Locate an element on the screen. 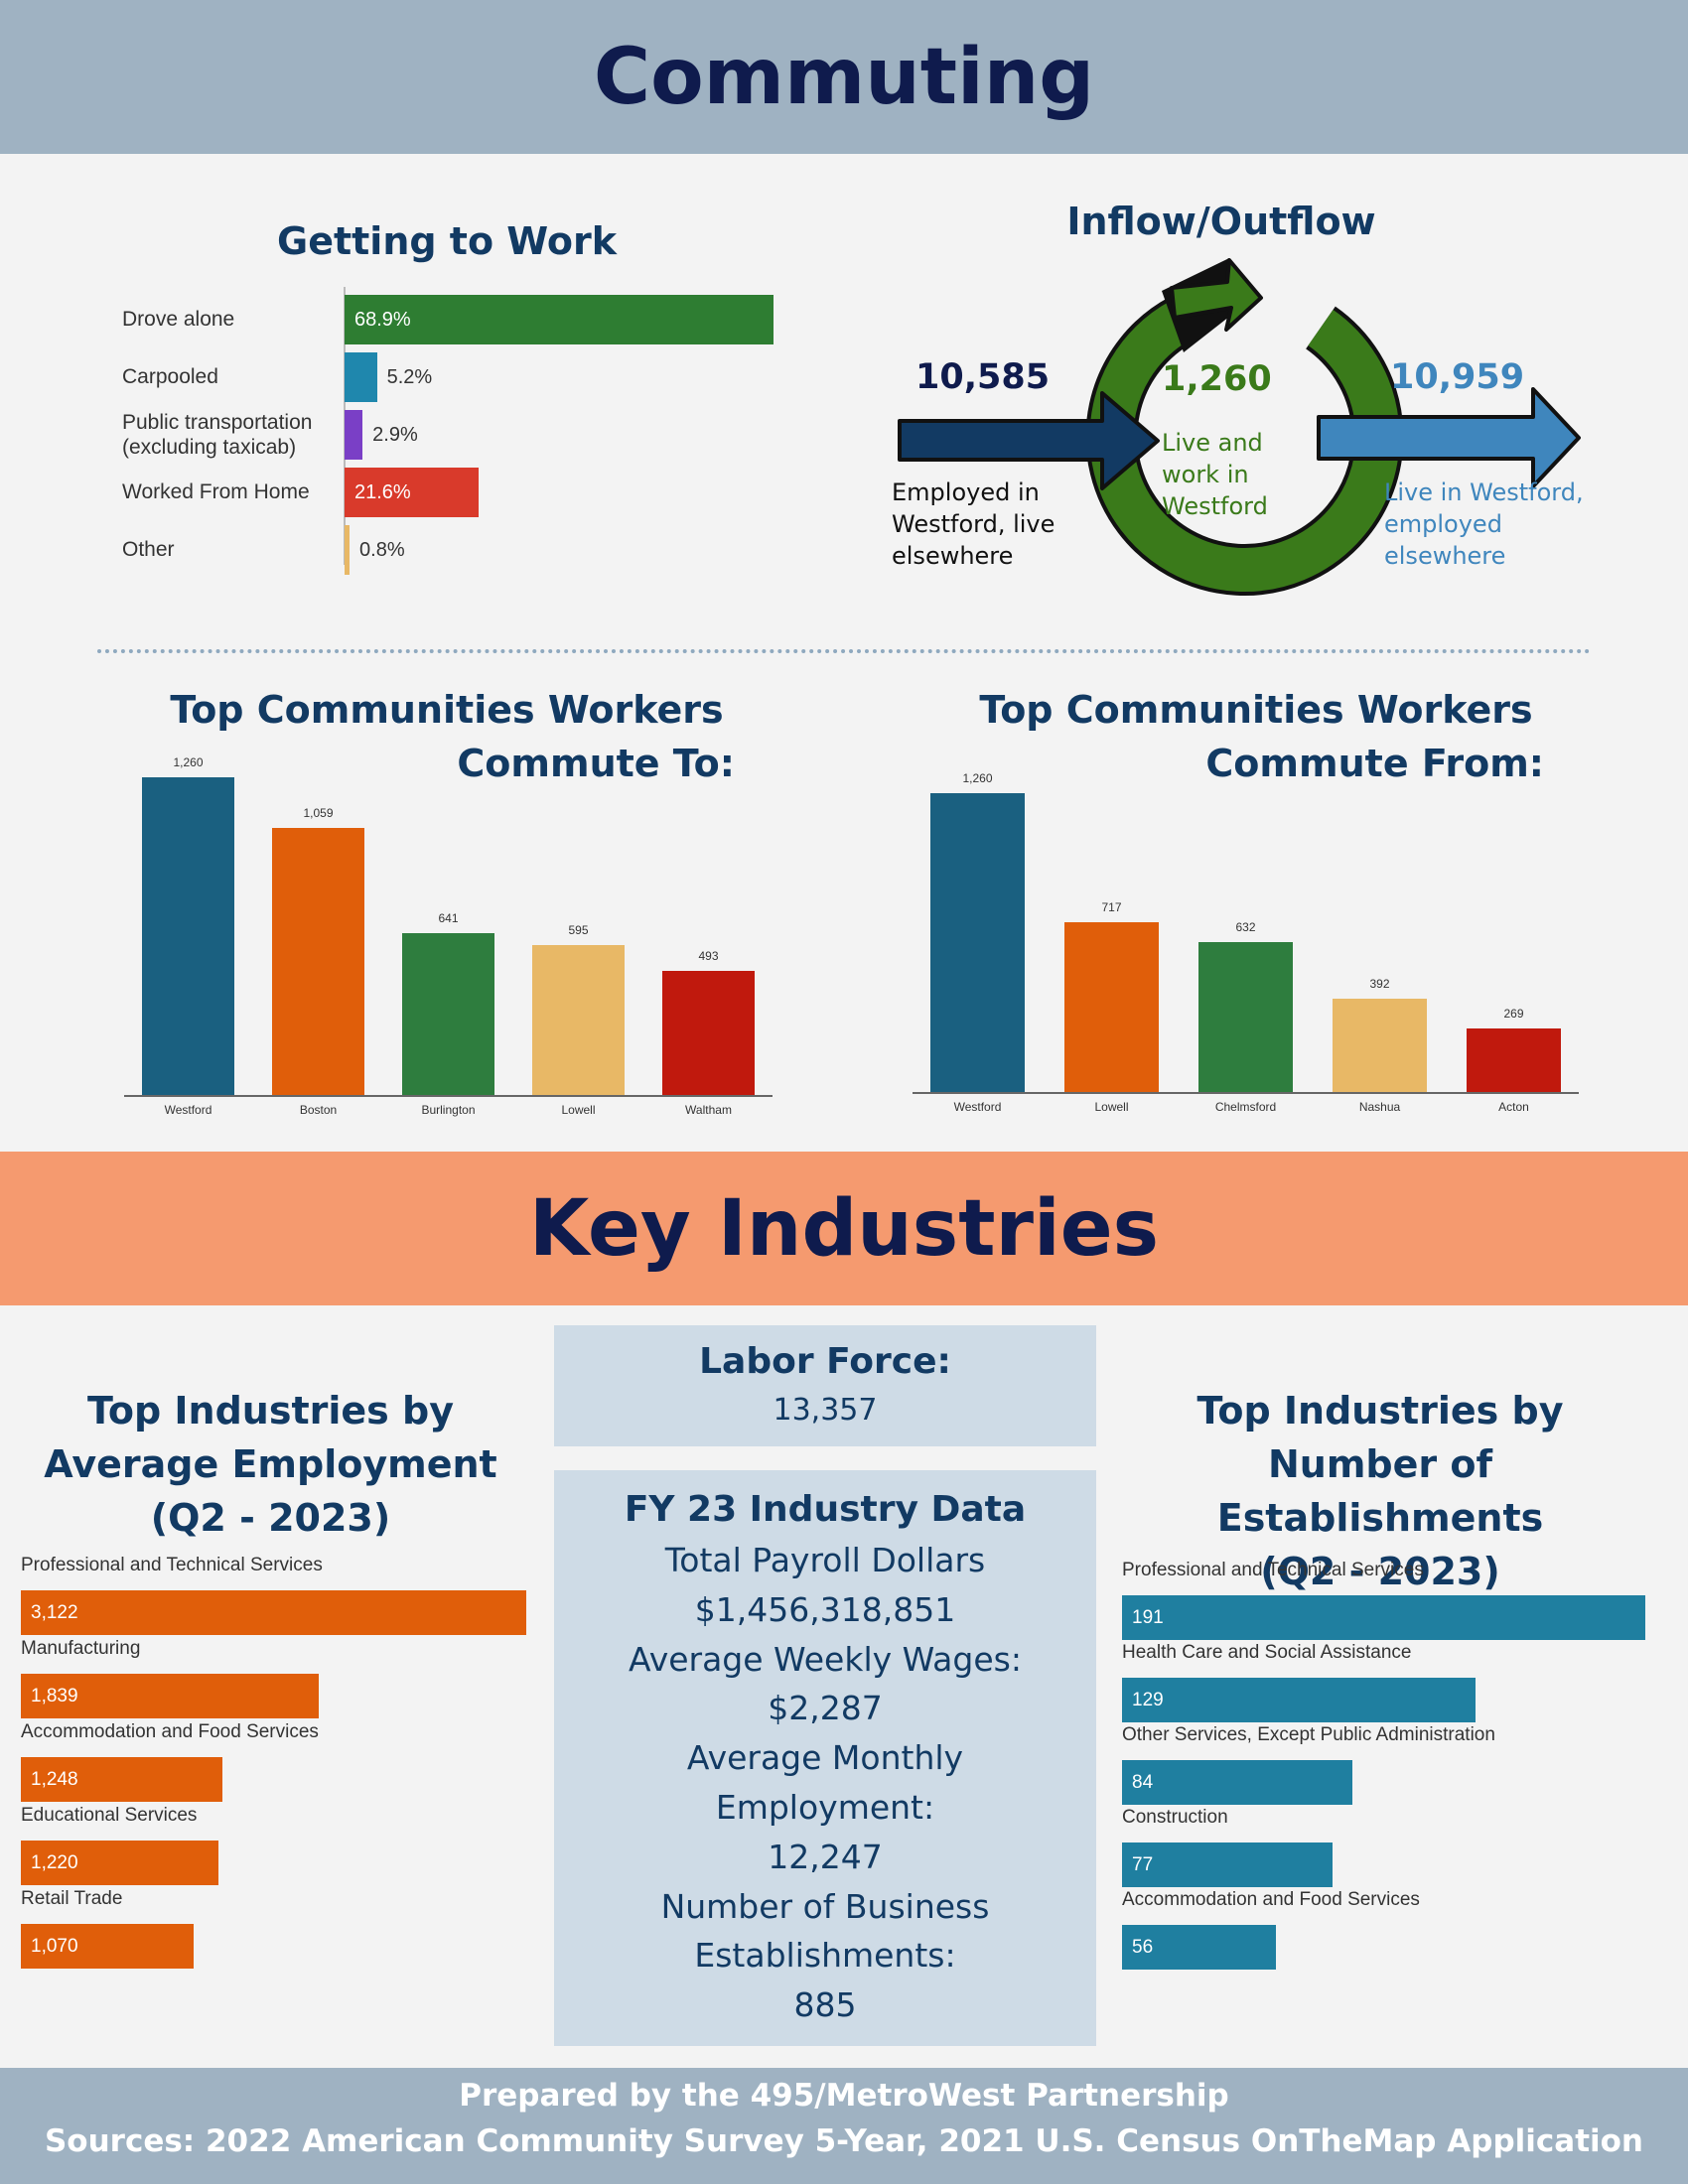  fy23-line: Average Weekly Wages: is located at coordinates (825, 1659).